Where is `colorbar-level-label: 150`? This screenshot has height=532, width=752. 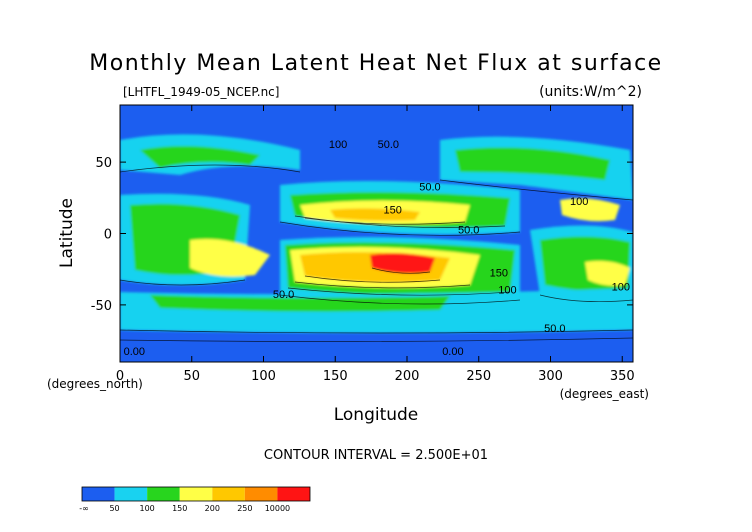 colorbar-level-label: 150 is located at coordinates (179, 508).